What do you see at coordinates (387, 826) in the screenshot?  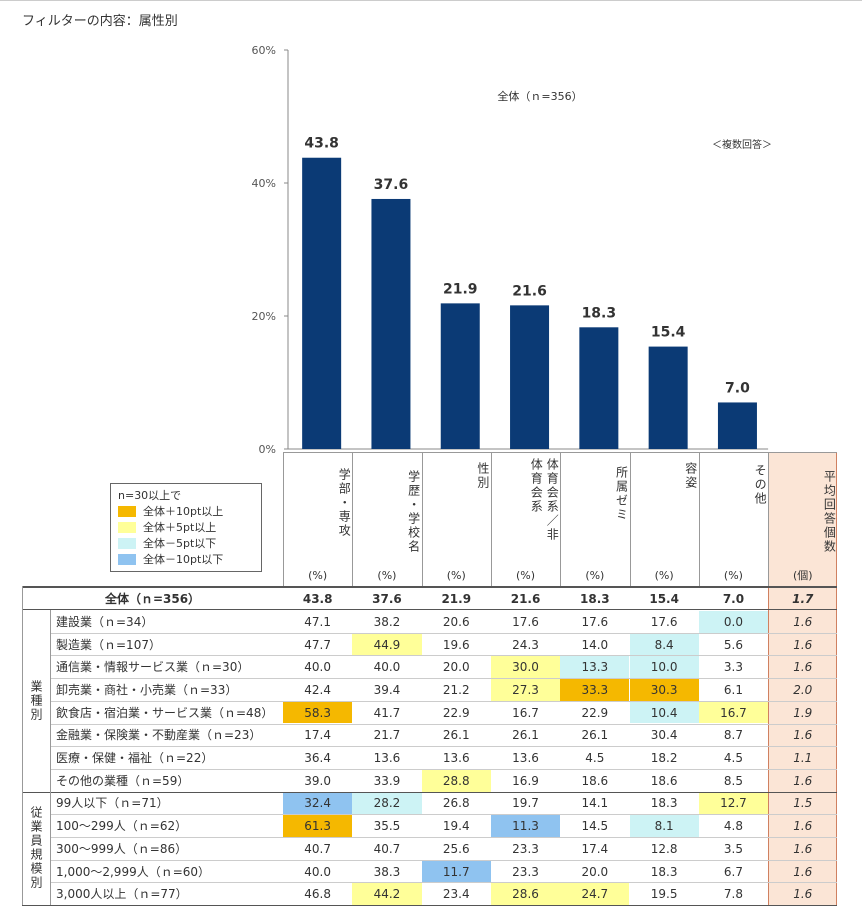 I see `table-cell: 35.5` at bounding box center [387, 826].